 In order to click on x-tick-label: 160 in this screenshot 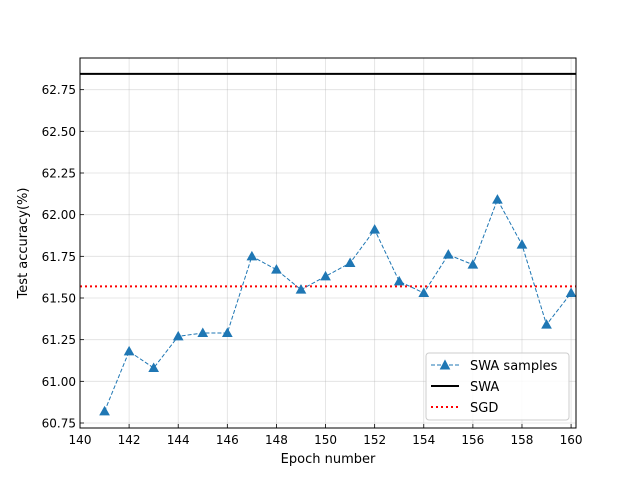, I will do `click(571, 440)`.